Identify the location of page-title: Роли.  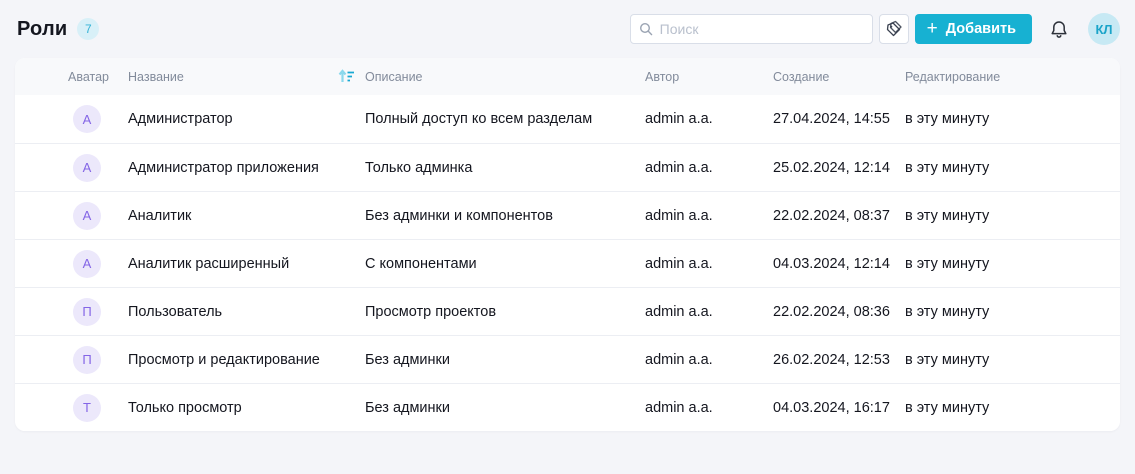
(42, 28).